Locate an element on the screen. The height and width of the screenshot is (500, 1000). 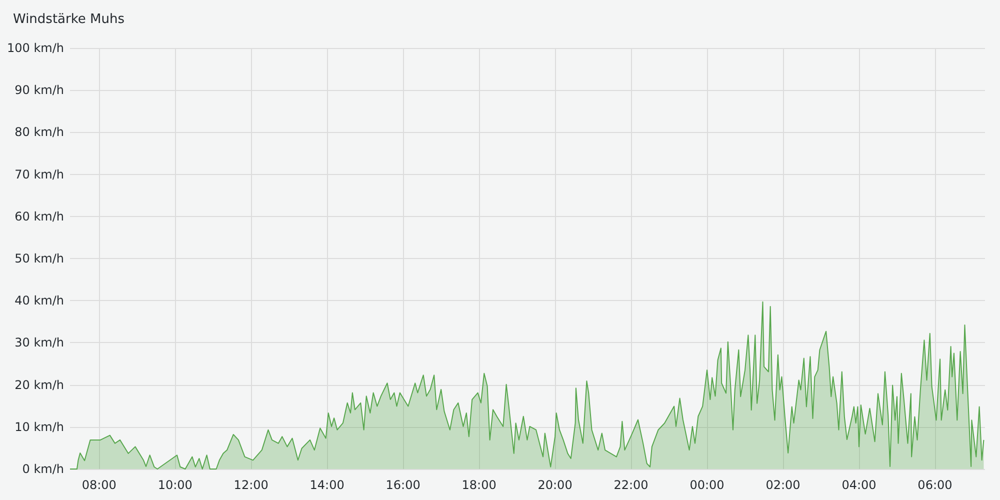
y-tick-label: 40 km/h is located at coordinates (39, 301).